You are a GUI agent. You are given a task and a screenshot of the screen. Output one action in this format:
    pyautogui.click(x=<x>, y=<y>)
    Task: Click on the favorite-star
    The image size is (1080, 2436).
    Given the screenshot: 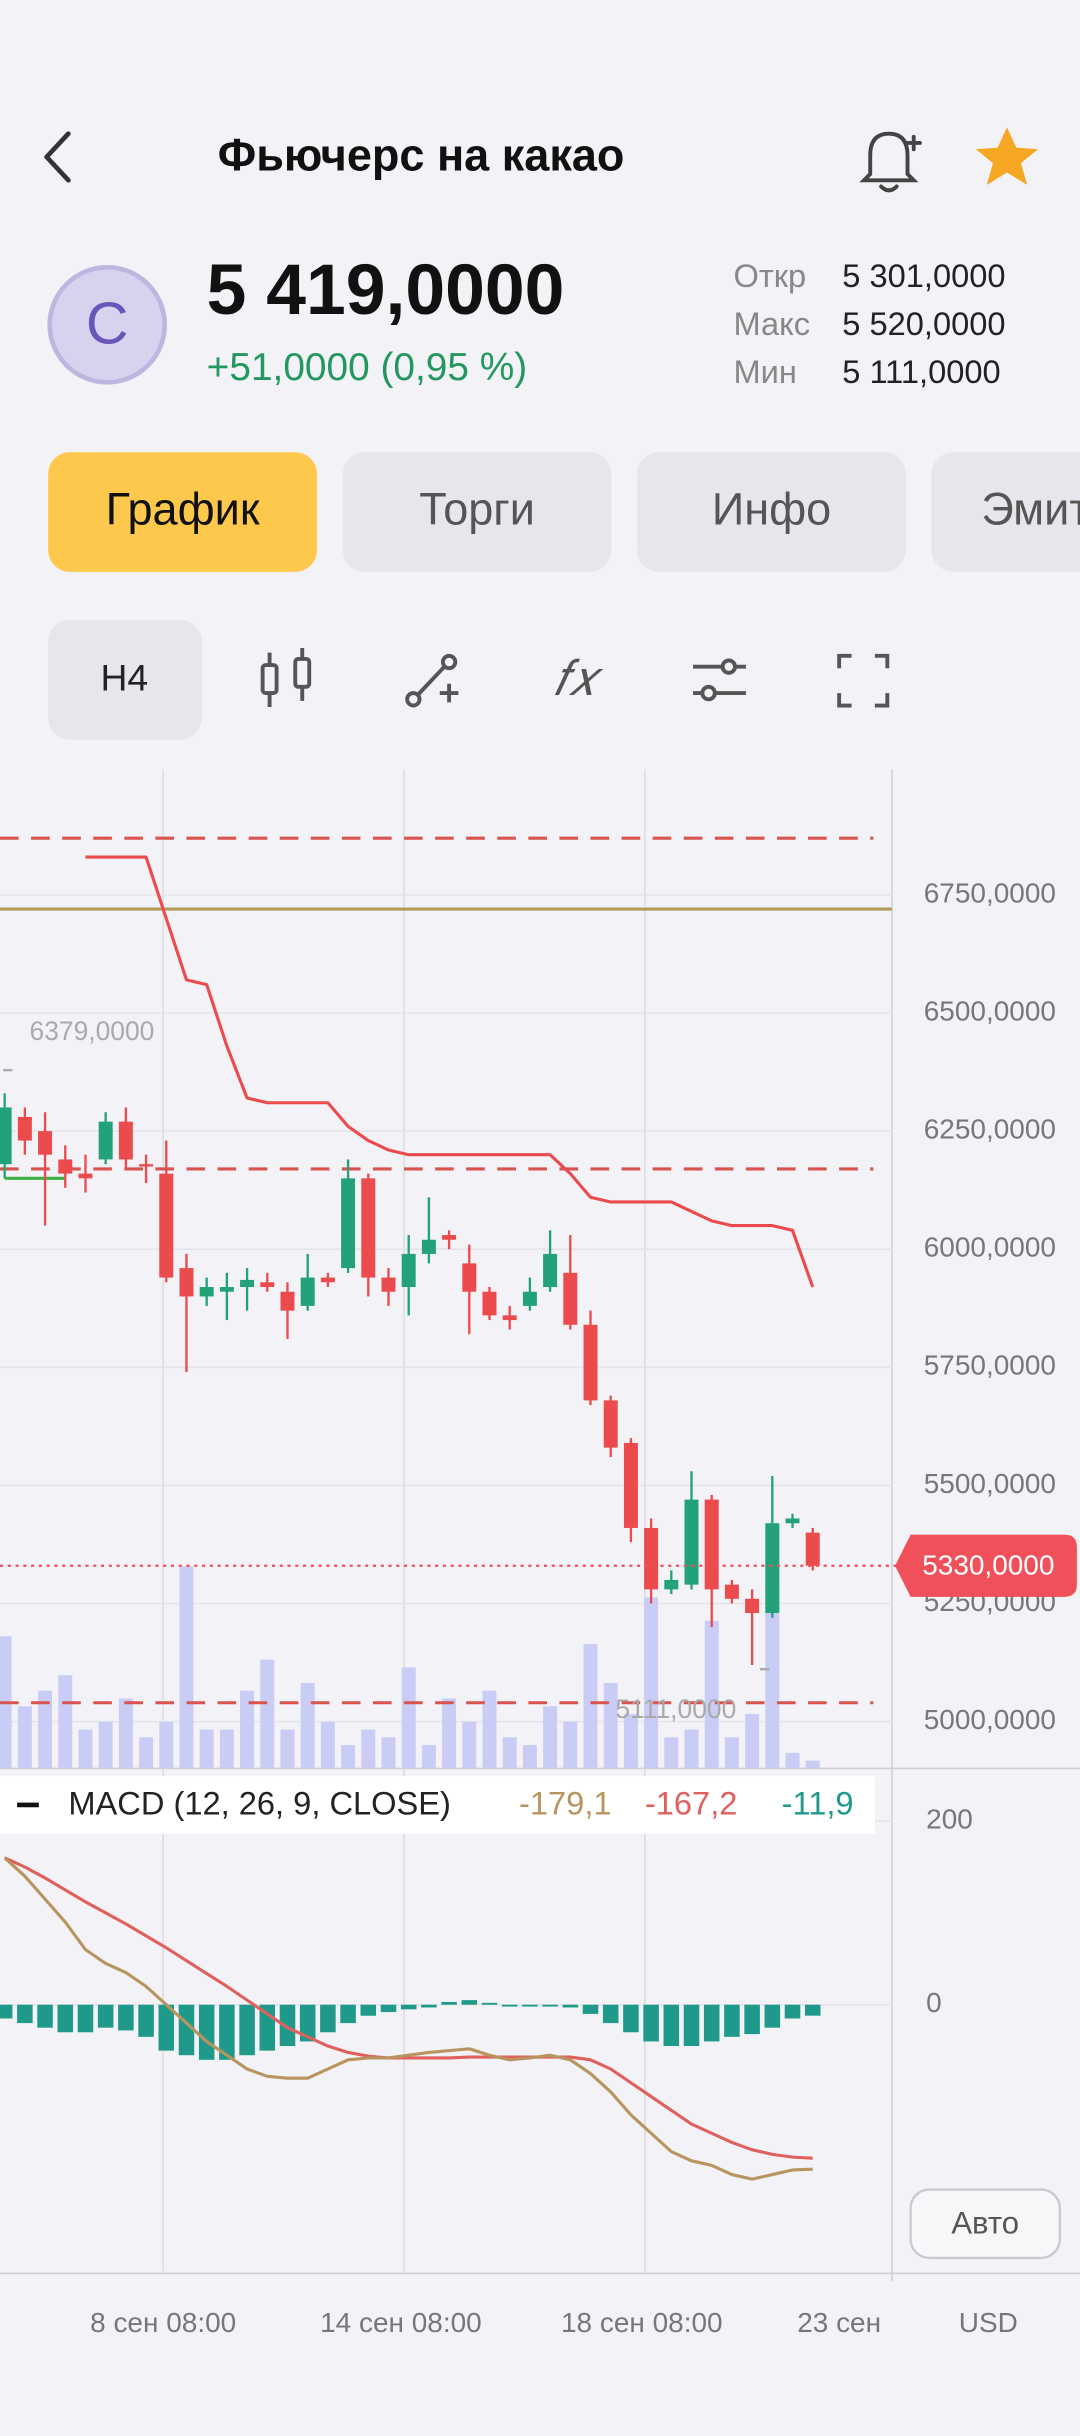 What is the action you would take?
    pyautogui.click(x=1007, y=156)
    